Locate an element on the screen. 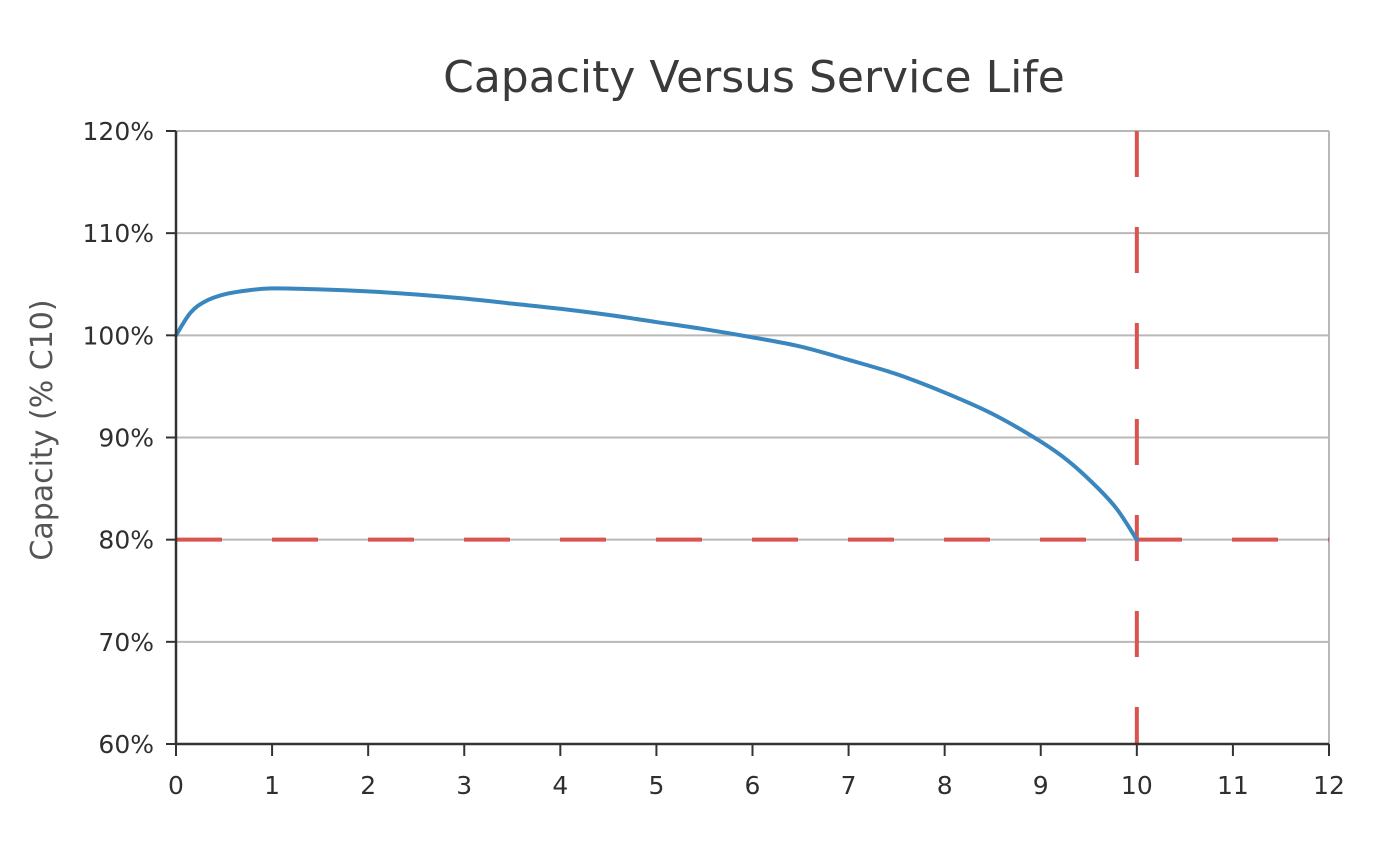 Image resolution: width=1382 pixels, height=844 pixels. y-tick-label: 100% is located at coordinates (118, 335).